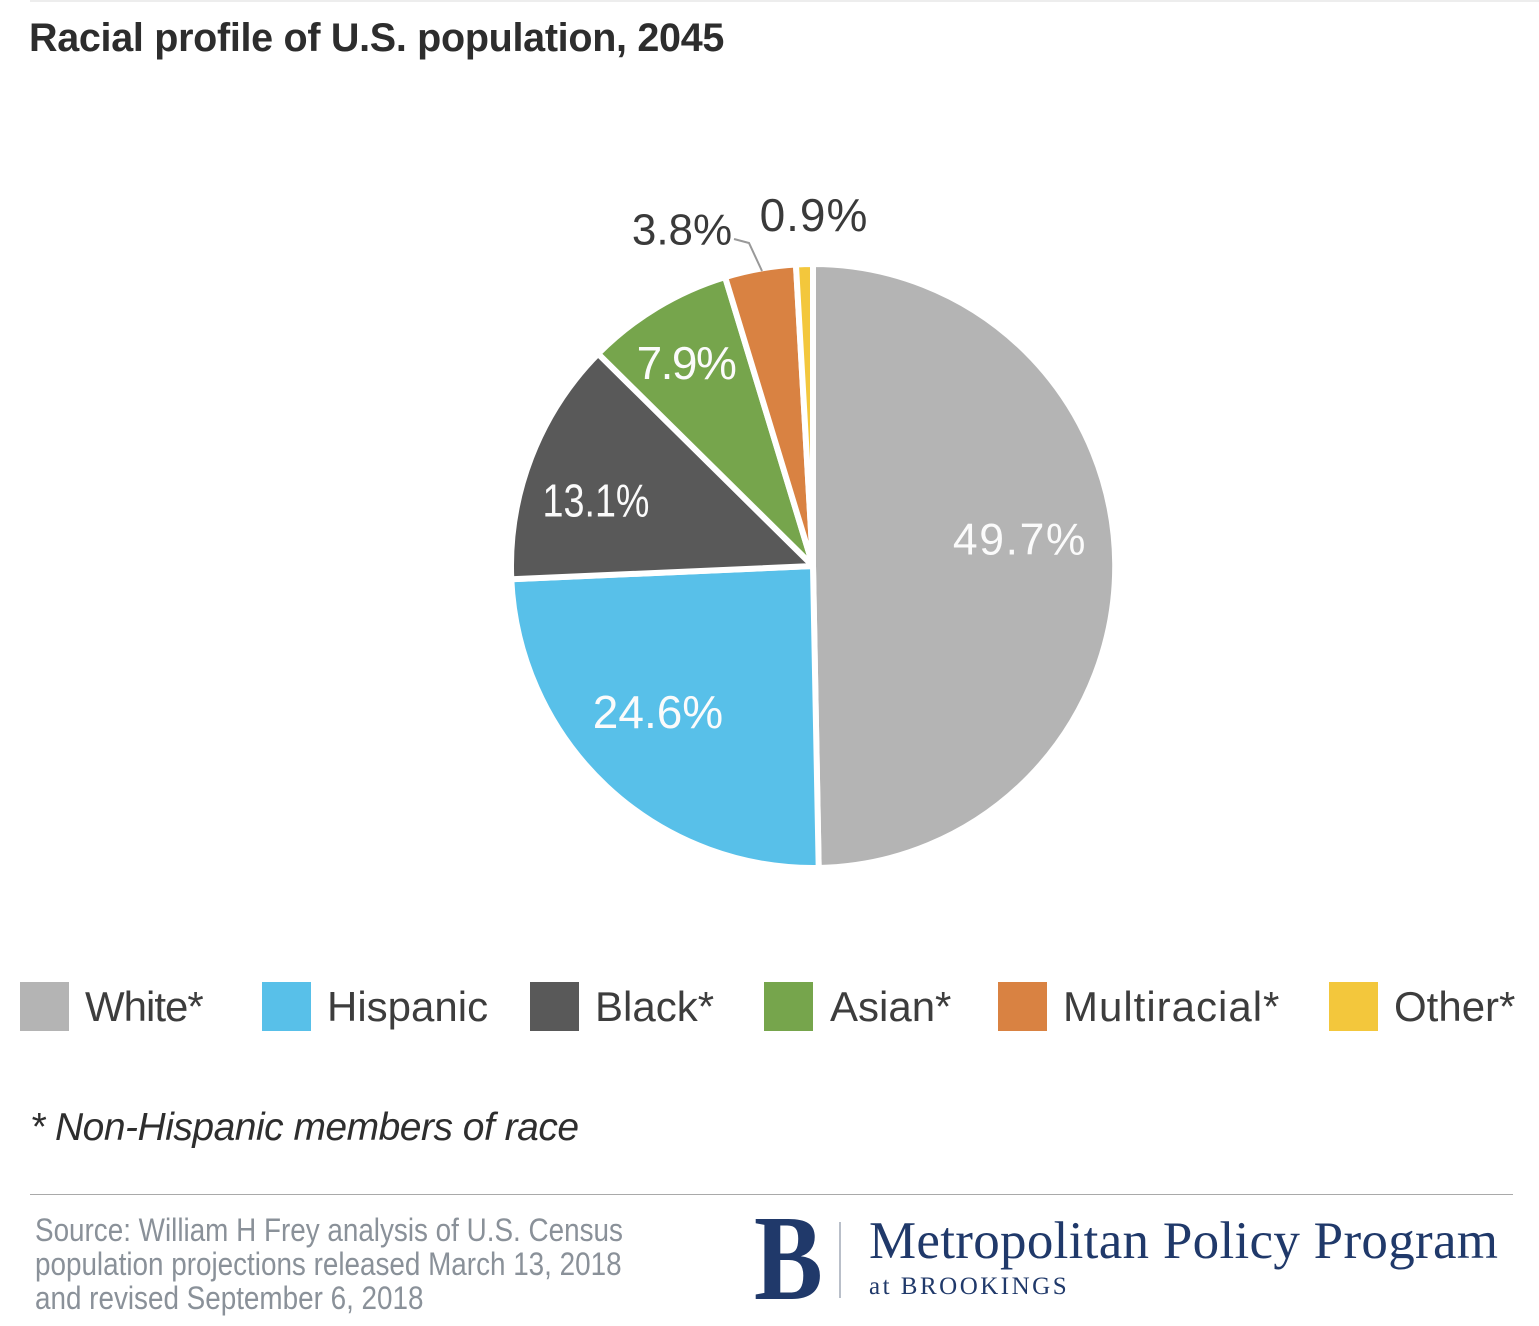  What do you see at coordinates (686, 363) in the screenshot?
I see `svg-text: 7.9%` at bounding box center [686, 363].